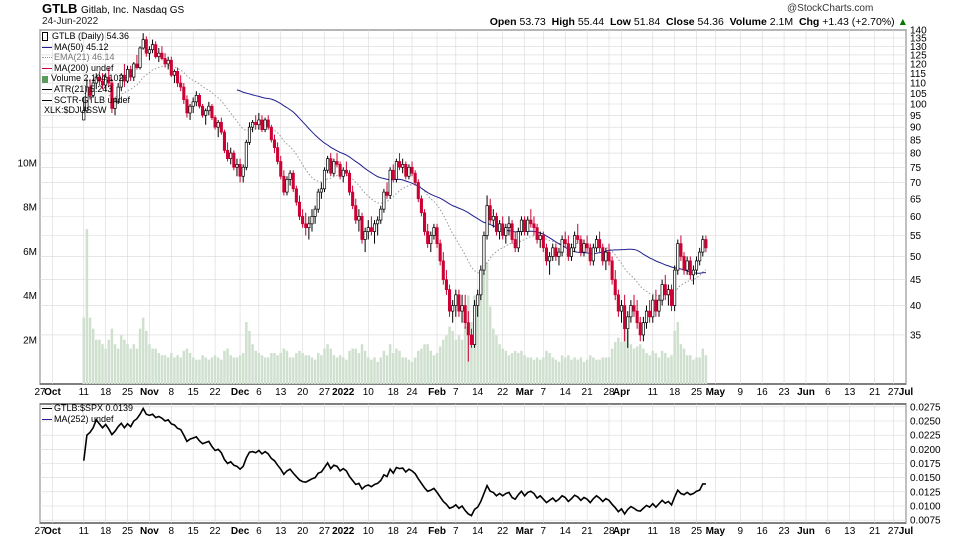  What do you see at coordinates (918, 64) in the screenshot?
I see `y-tick-label: 120` at bounding box center [918, 64].